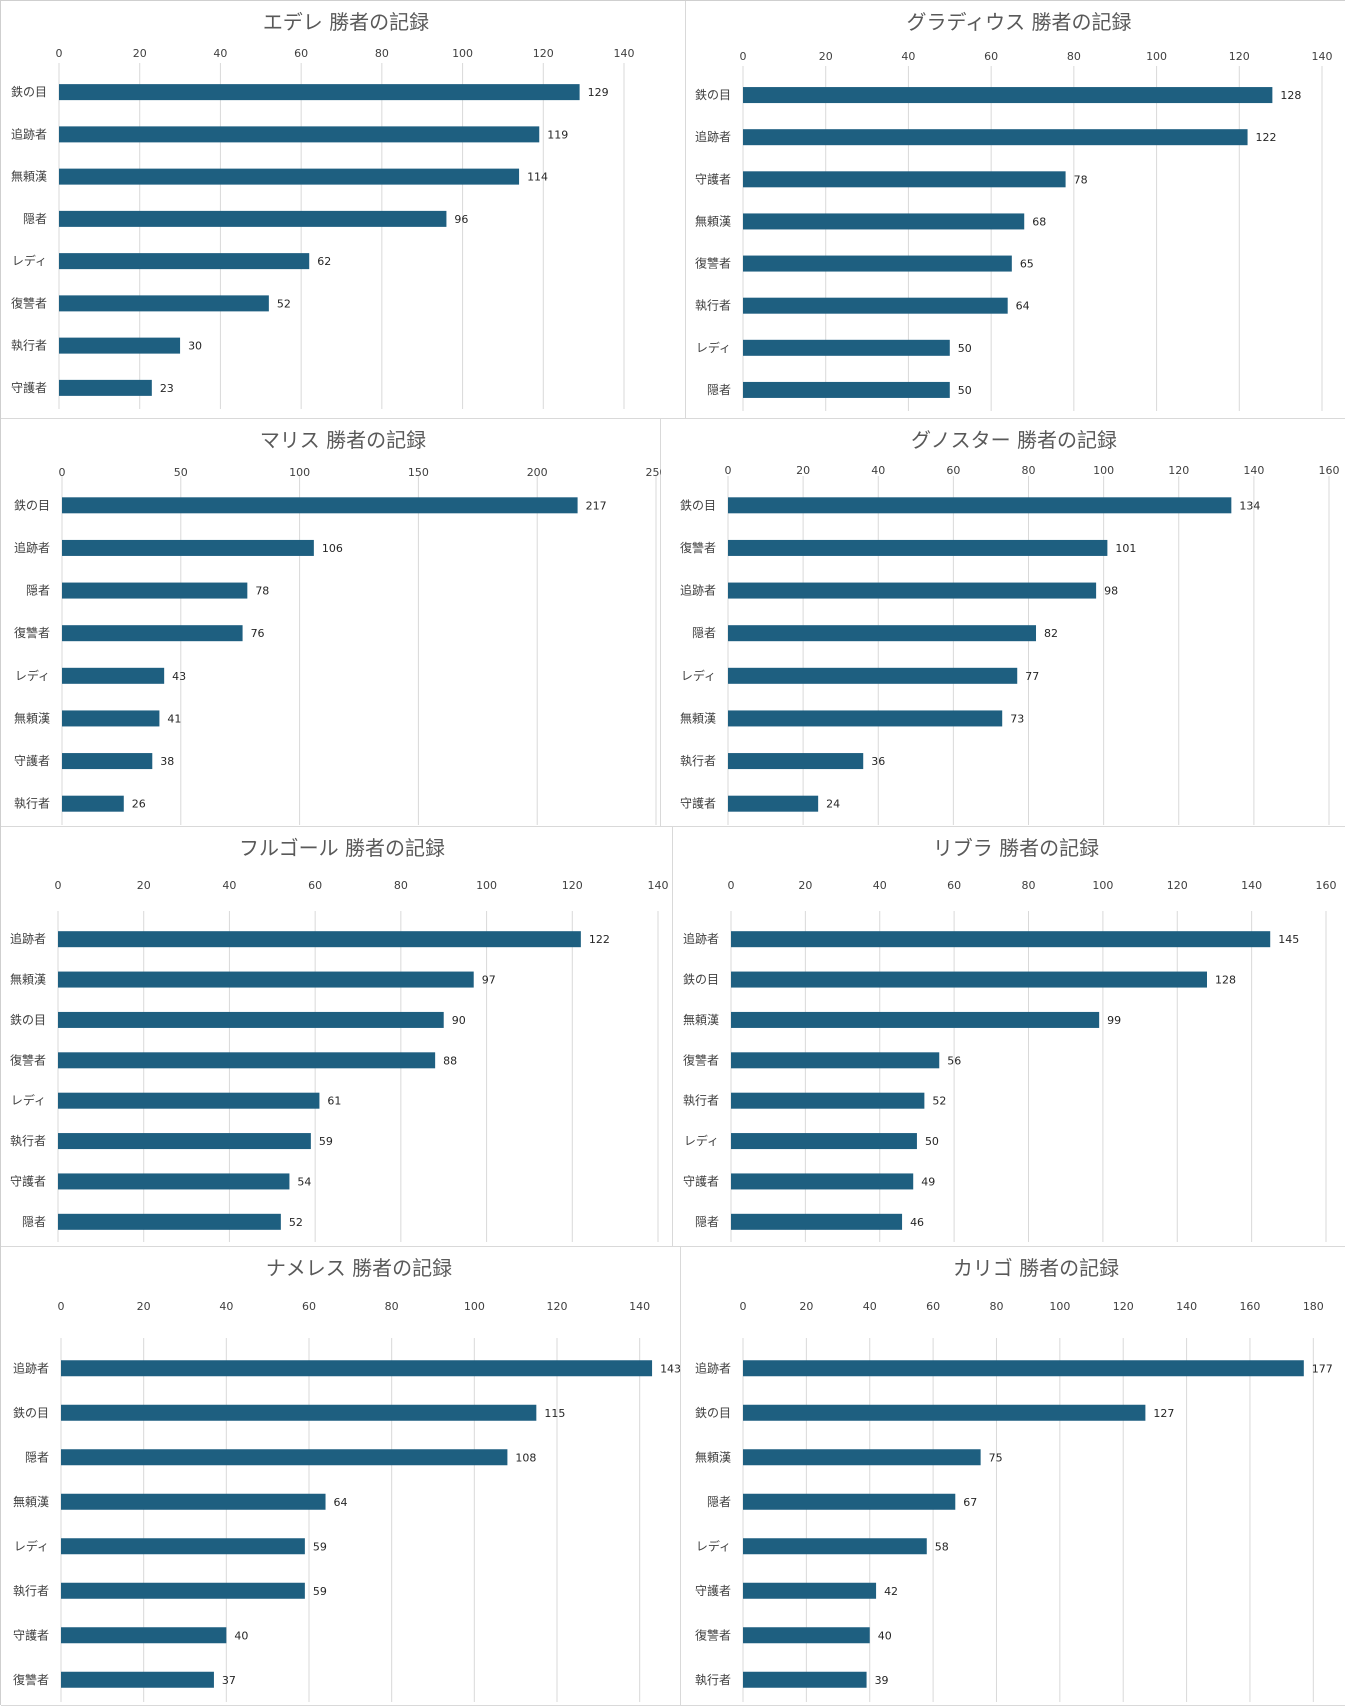 The height and width of the screenshot is (1706, 1345). What do you see at coordinates (701, 1101) in the screenshot?
I see `category-label: 執行者` at bounding box center [701, 1101].